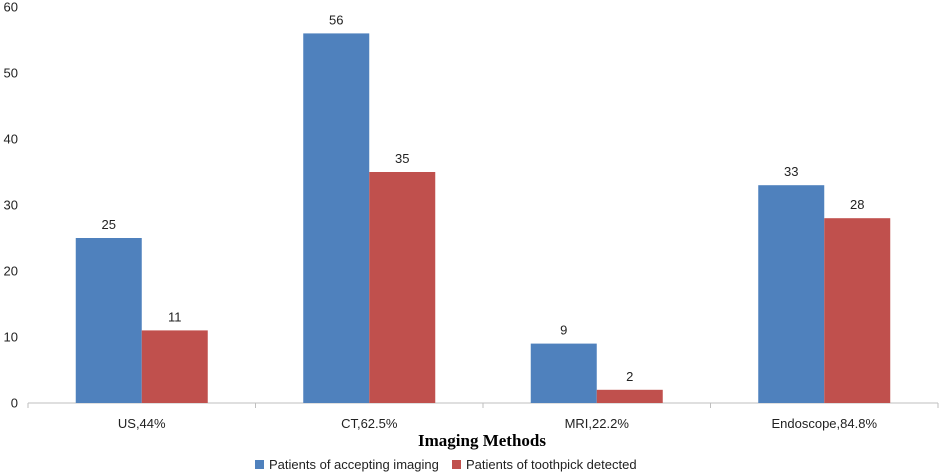 The height and width of the screenshot is (476, 944). I want to click on data-label: 25, so click(109, 224).